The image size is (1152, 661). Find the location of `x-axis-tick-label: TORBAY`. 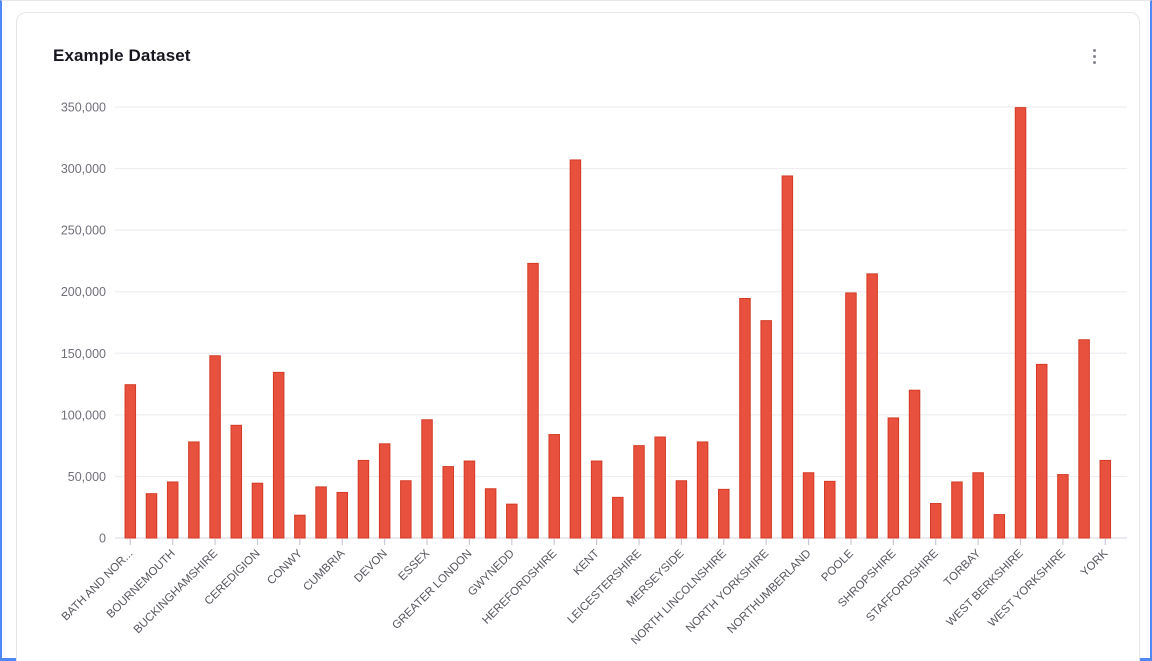

x-axis-tick-label: TORBAY is located at coordinates (962, 567).